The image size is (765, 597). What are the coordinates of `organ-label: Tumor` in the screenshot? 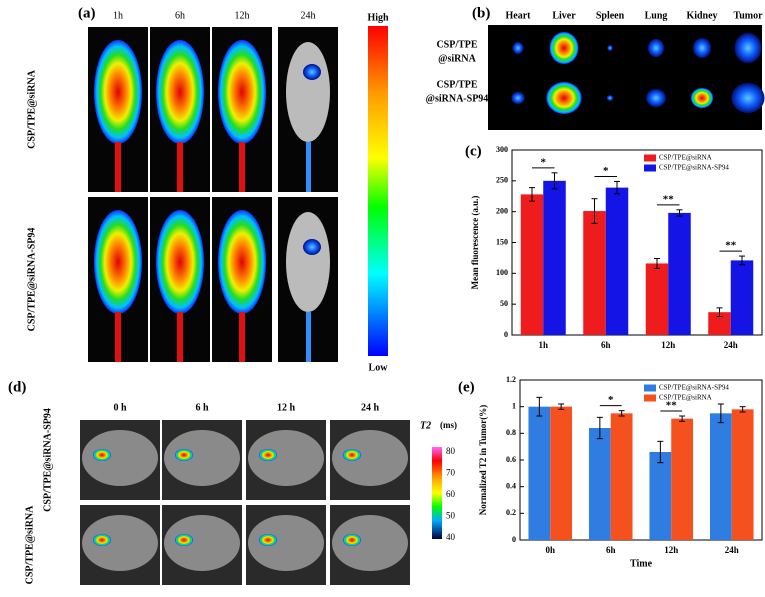 It's located at (748, 15).